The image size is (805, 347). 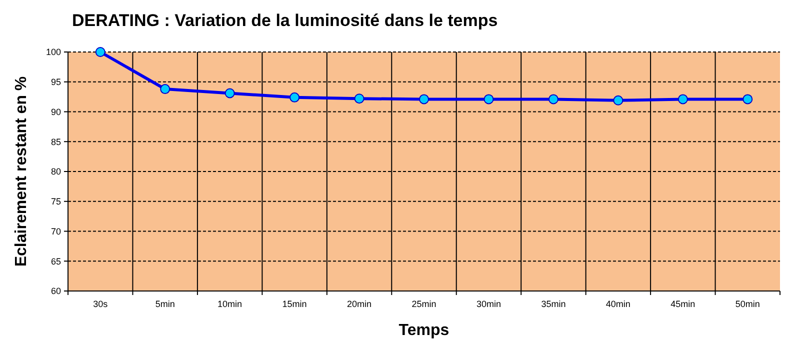 What do you see at coordinates (100, 304) in the screenshot?
I see `x-tick-label: 30s` at bounding box center [100, 304].